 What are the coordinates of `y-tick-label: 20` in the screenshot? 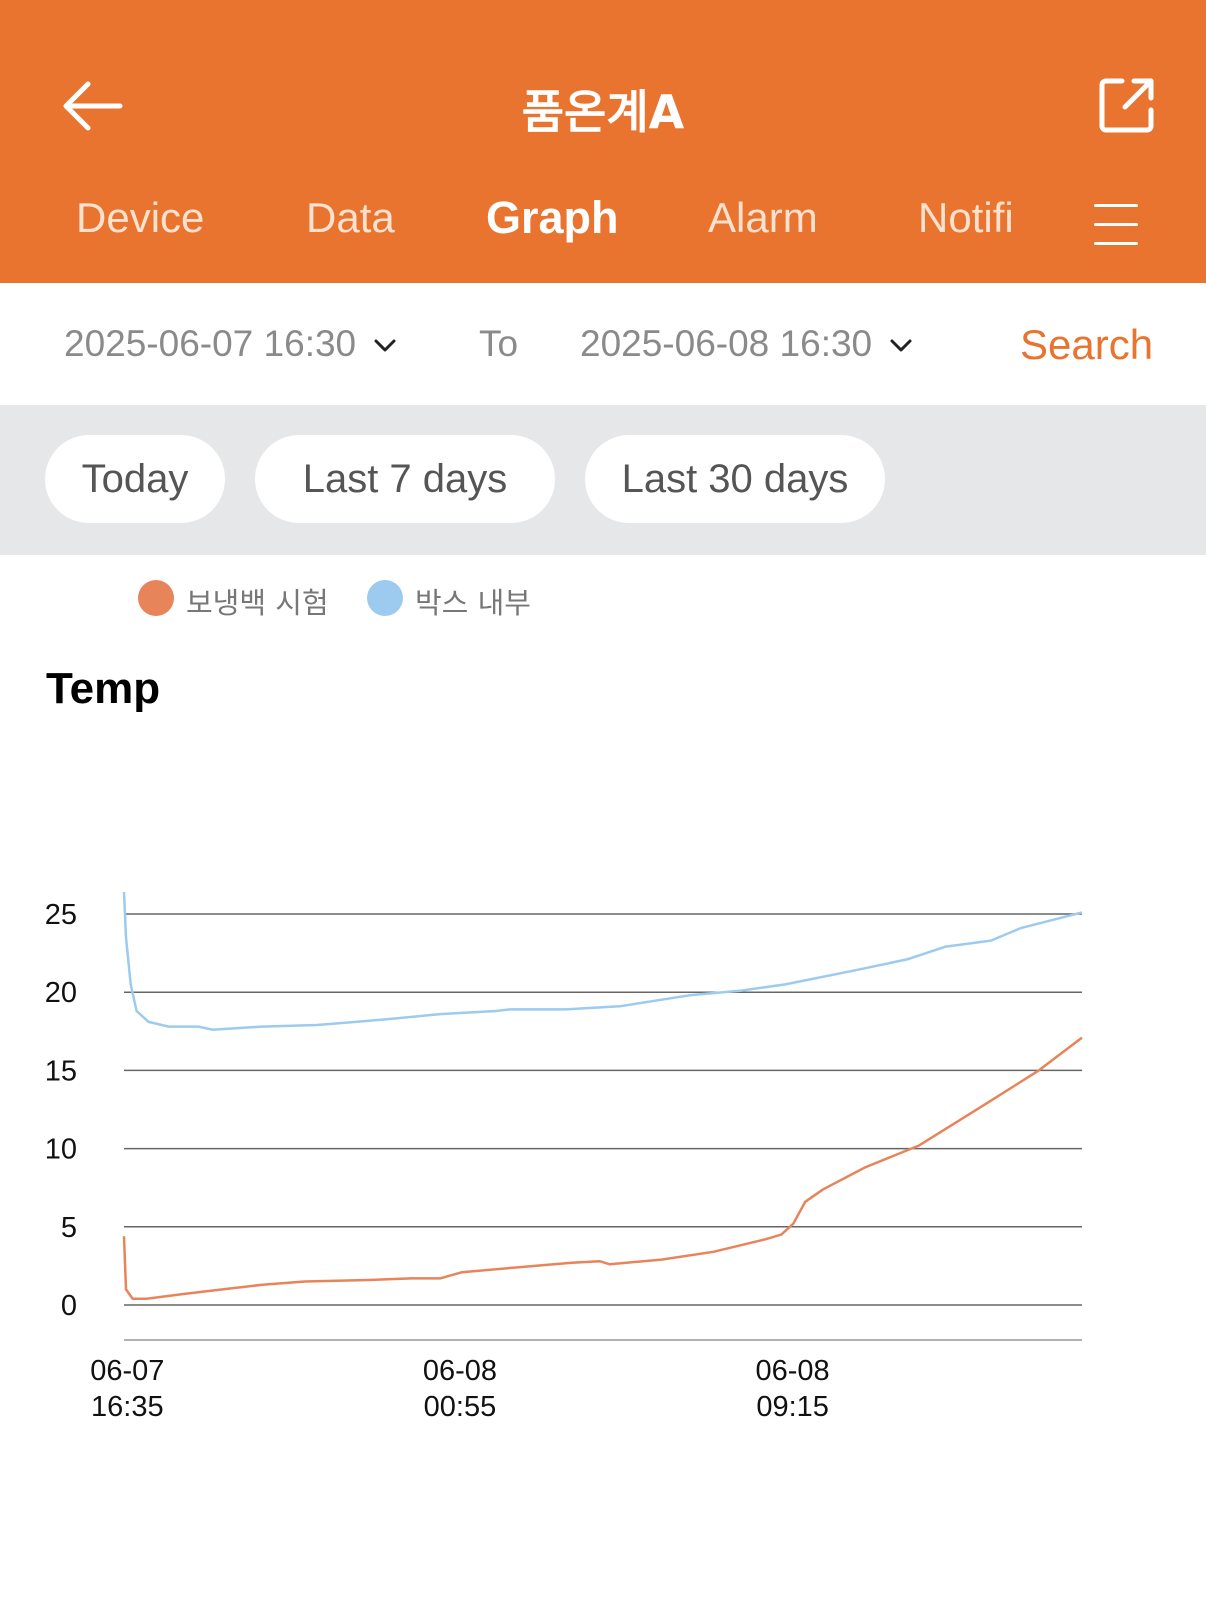 It's located at (61, 993).